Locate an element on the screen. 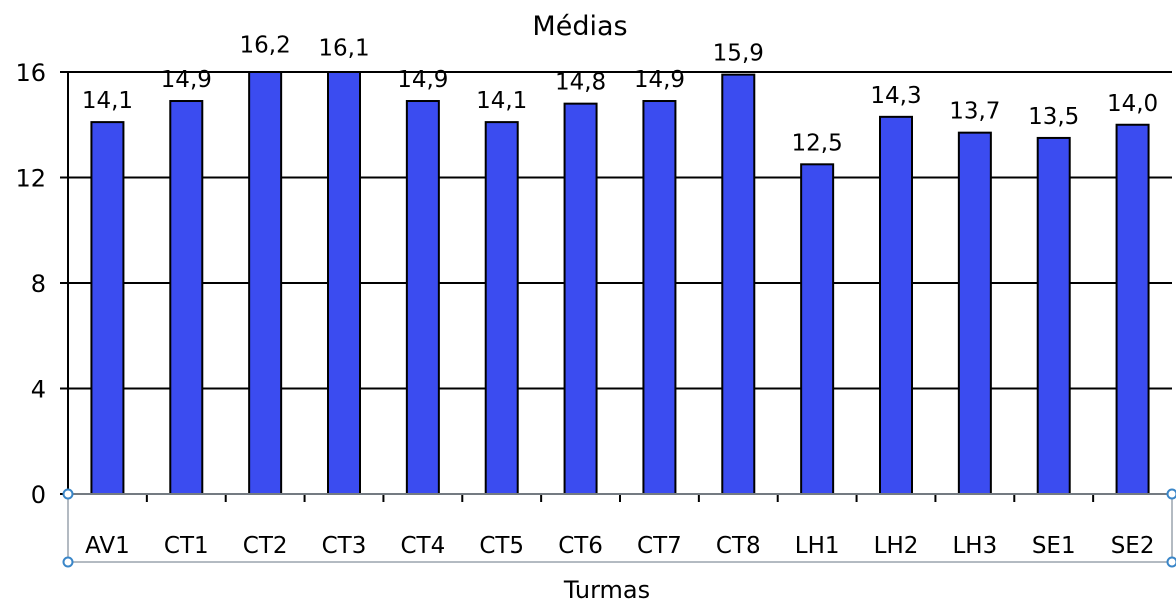 The width and height of the screenshot is (1176, 612). x-tick-label: SE2 is located at coordinates (1133, 546).